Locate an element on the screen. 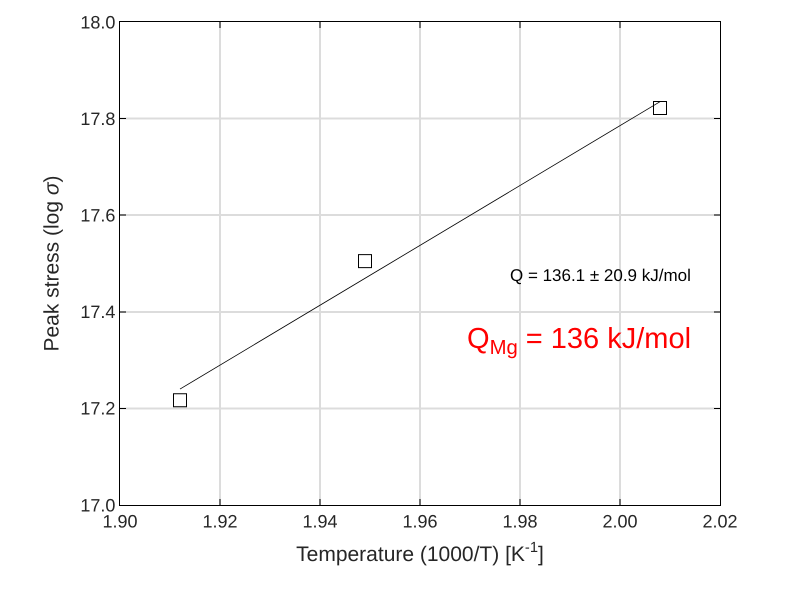  x-tick-label: 1.96 is located at coordinates (420, 522).